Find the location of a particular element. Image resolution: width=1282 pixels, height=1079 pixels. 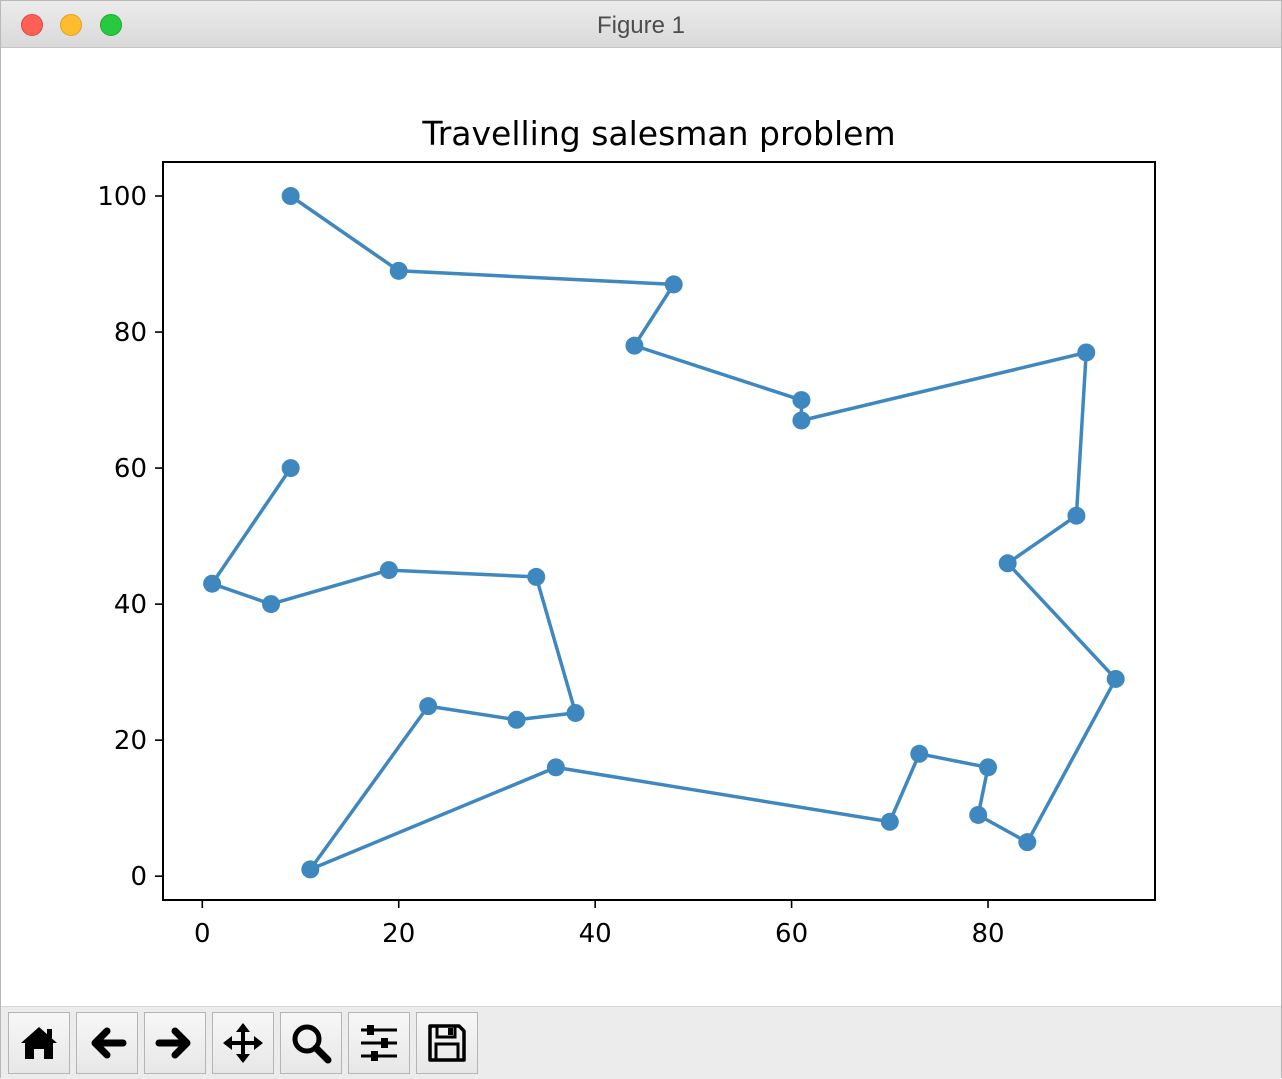

home-button is located at coordinates (39, 1043).